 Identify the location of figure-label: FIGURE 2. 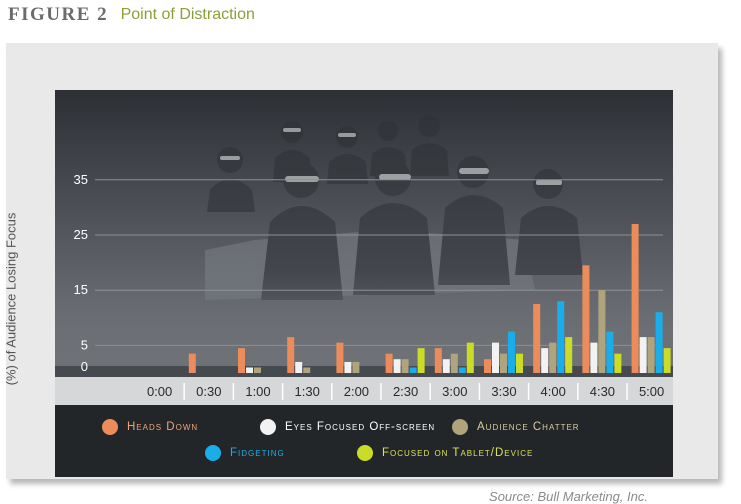
(58, 14).